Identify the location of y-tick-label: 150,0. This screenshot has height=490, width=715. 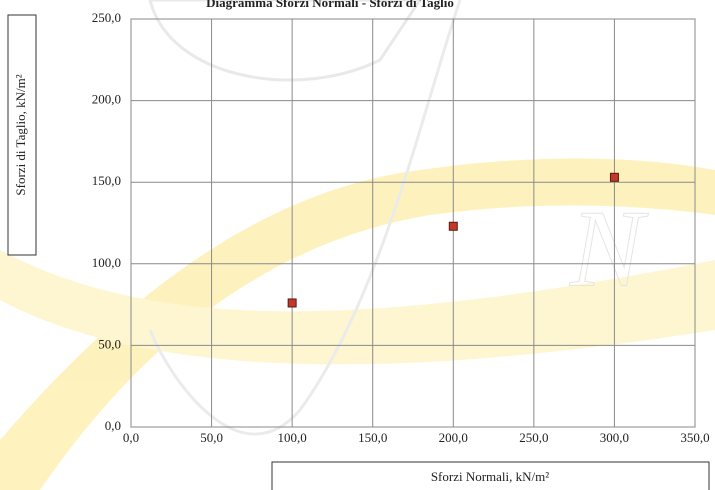
(106, 180).